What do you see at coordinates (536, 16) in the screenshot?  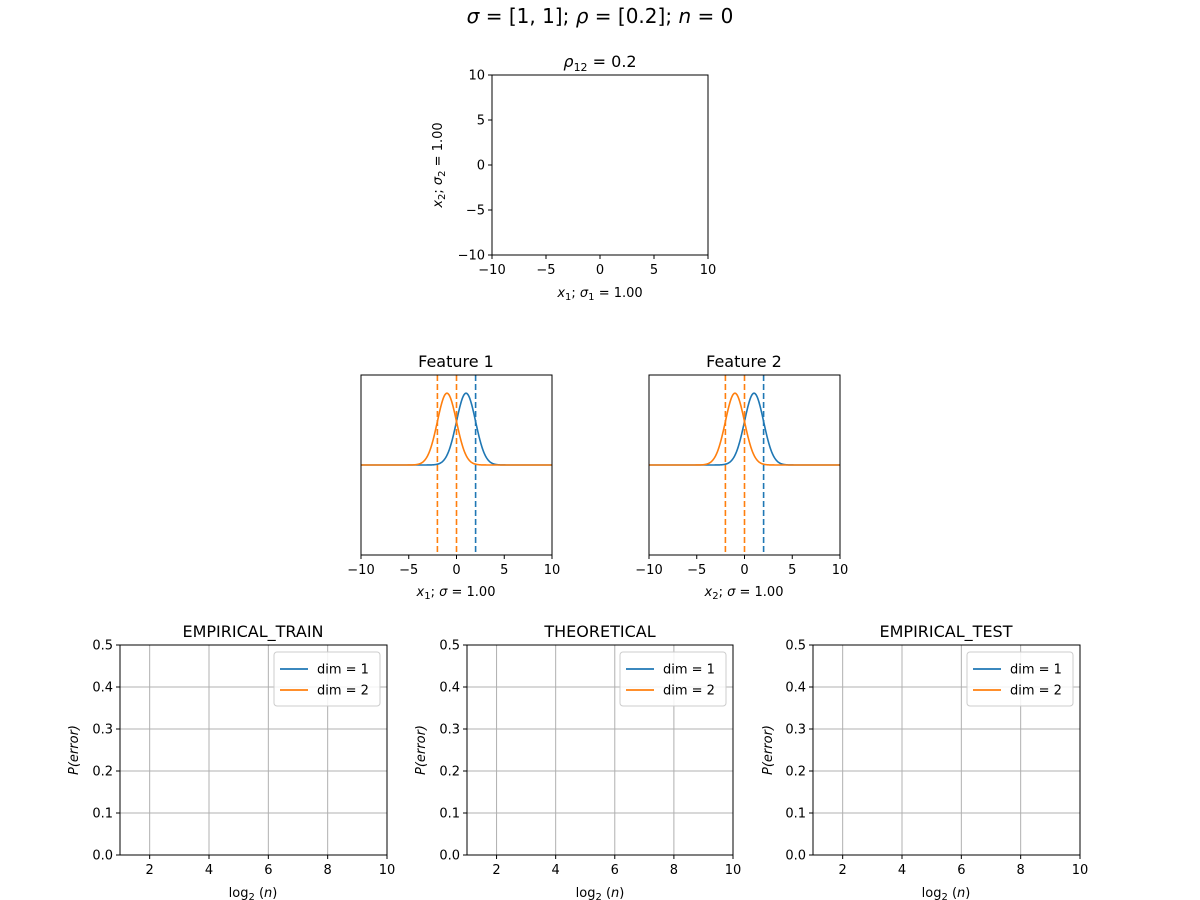 I see `suptitle-sigma: [1, 1]` at bounding box center [536, 16].